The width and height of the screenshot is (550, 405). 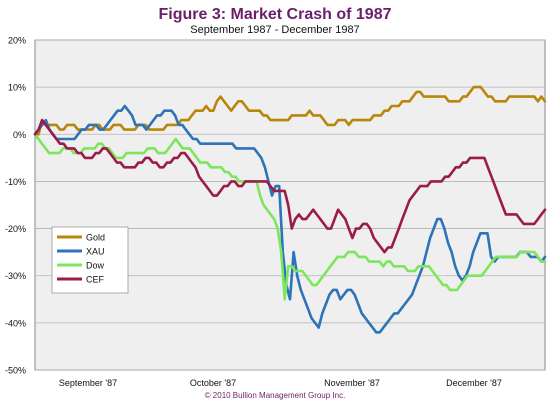 What do you see at coordinates (352, 383) in the screenshot?
I see `x-tick-label: November '87` at bounding box center [352, 383].